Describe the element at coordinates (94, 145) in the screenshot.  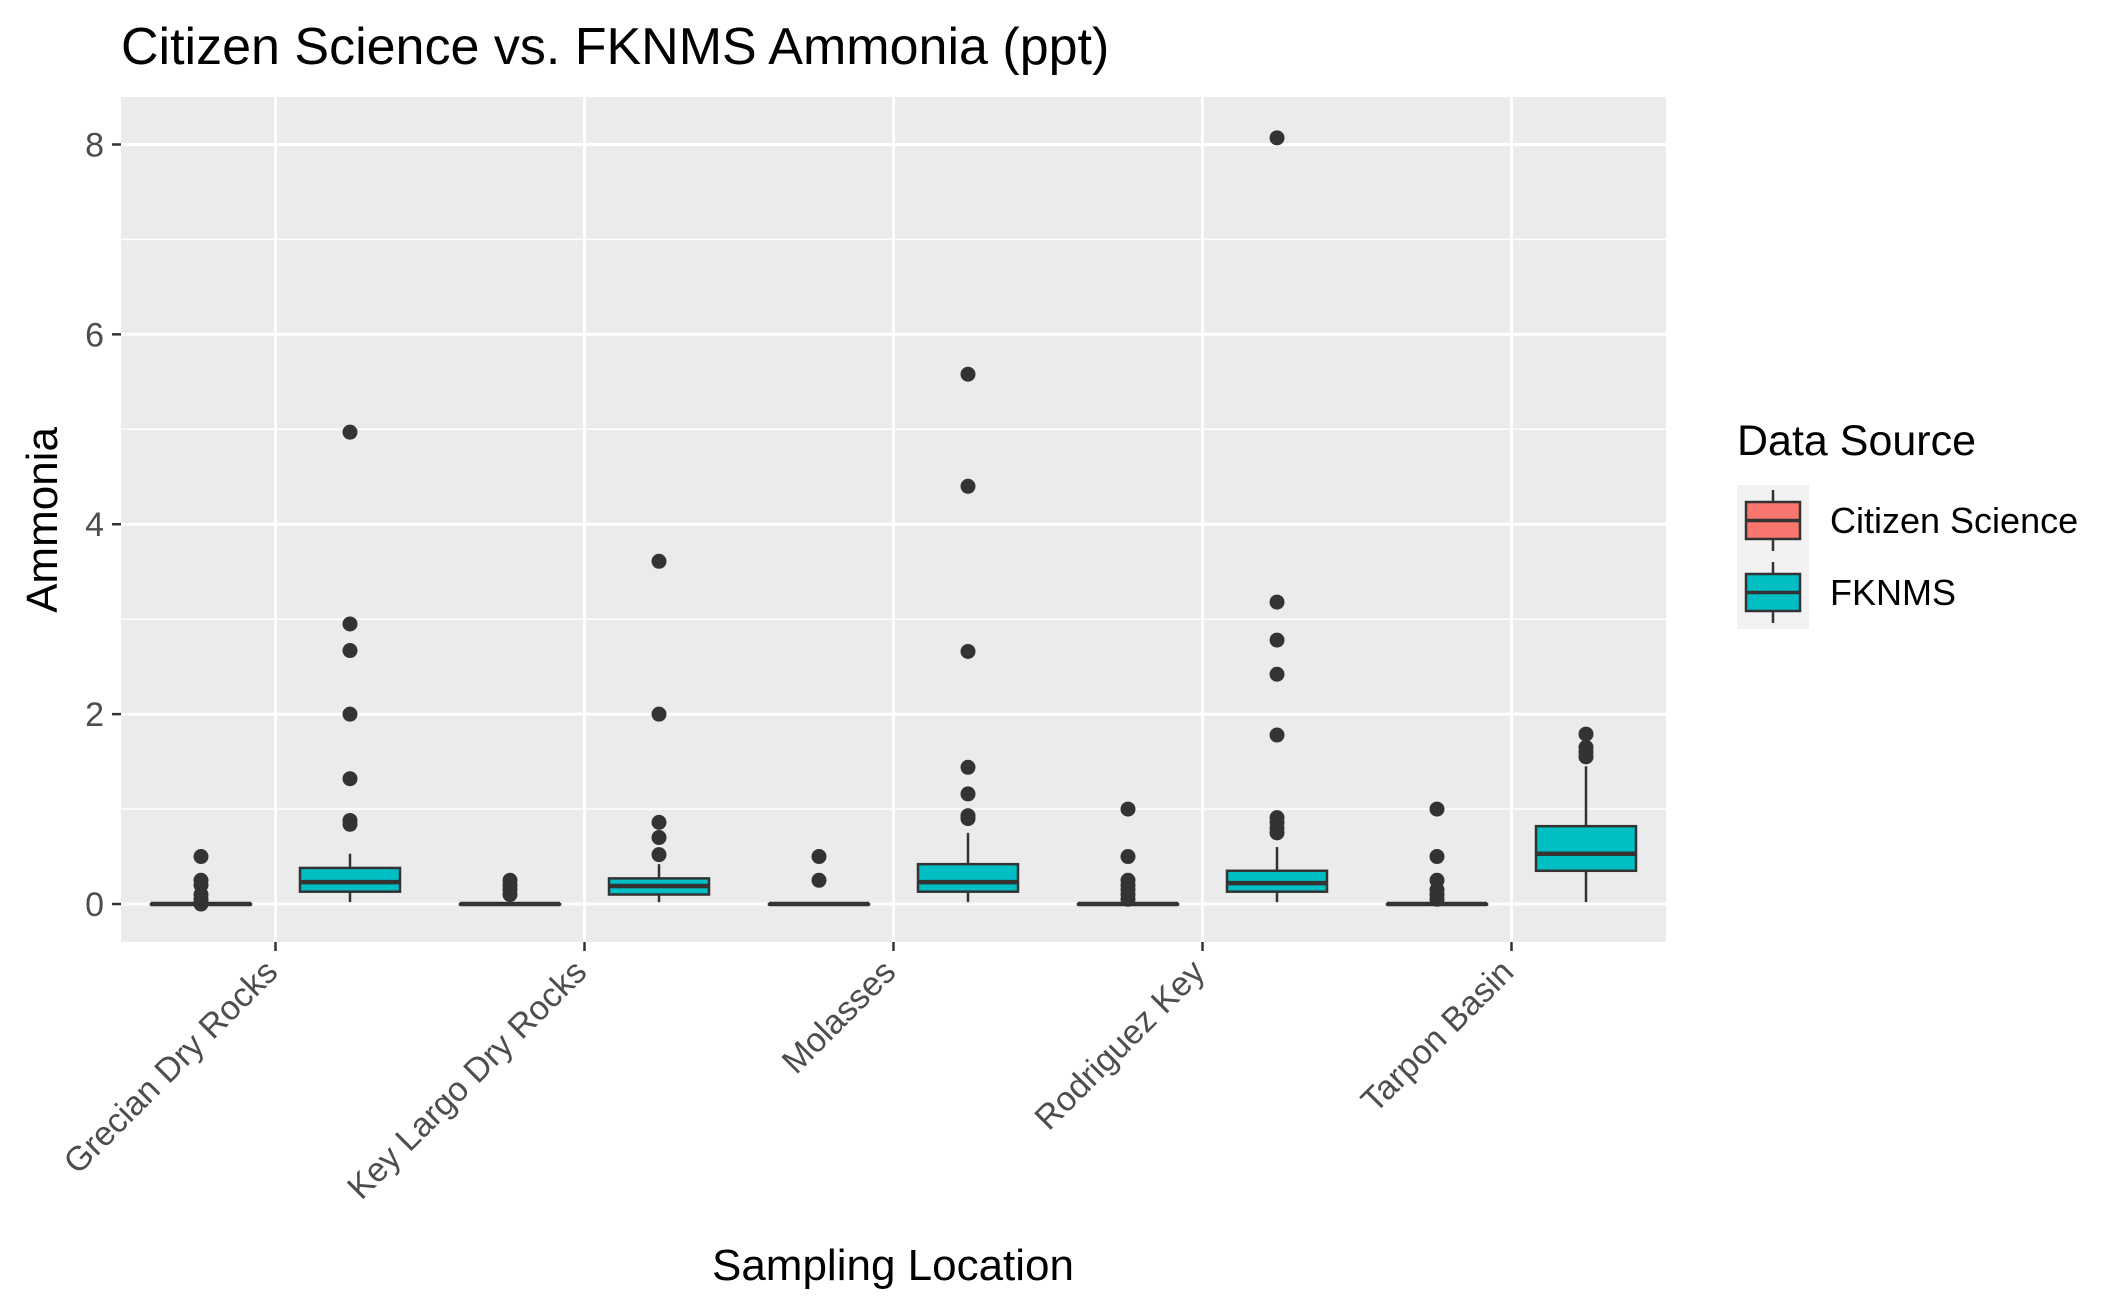
I see `y-tick-label: 8` at that location.